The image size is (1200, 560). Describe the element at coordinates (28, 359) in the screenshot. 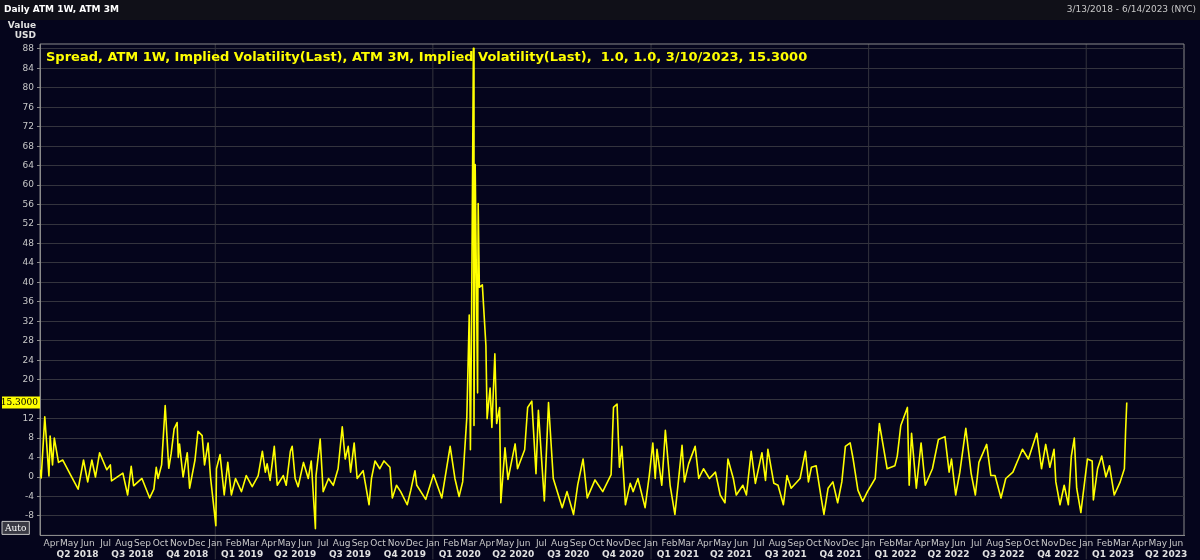

I see `y-tick-label: 24` at that location.